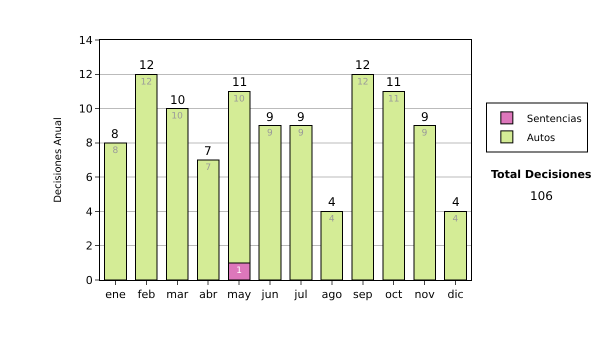  Describe the element at coordinates (115, 151) in the screenshot. I see `data-label: 8` at that location.